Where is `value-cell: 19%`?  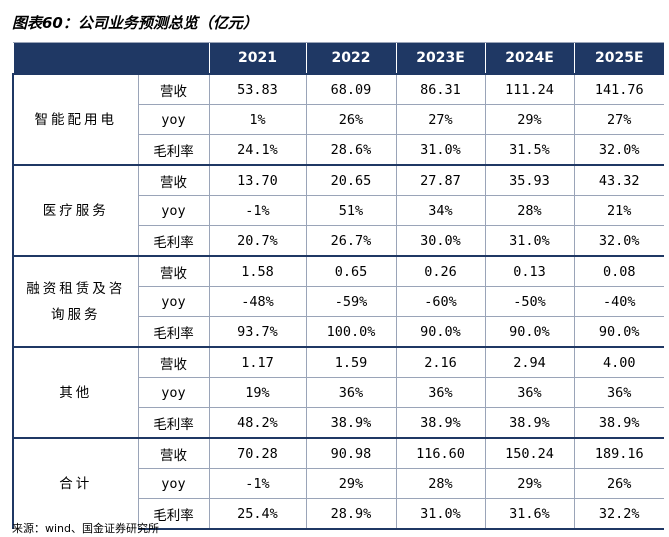
value-cell: 19% is located at coordinates (257, 392).